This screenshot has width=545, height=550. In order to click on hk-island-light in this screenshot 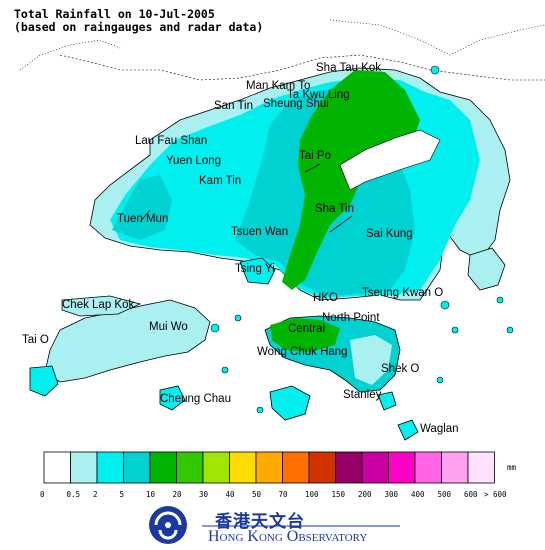, I will do `click(371, 360)`.